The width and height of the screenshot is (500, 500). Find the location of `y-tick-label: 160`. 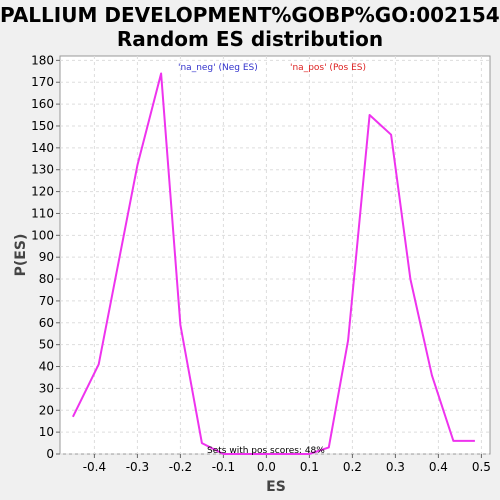

y-tick-label: 160 is located at coordinates (42, 104).